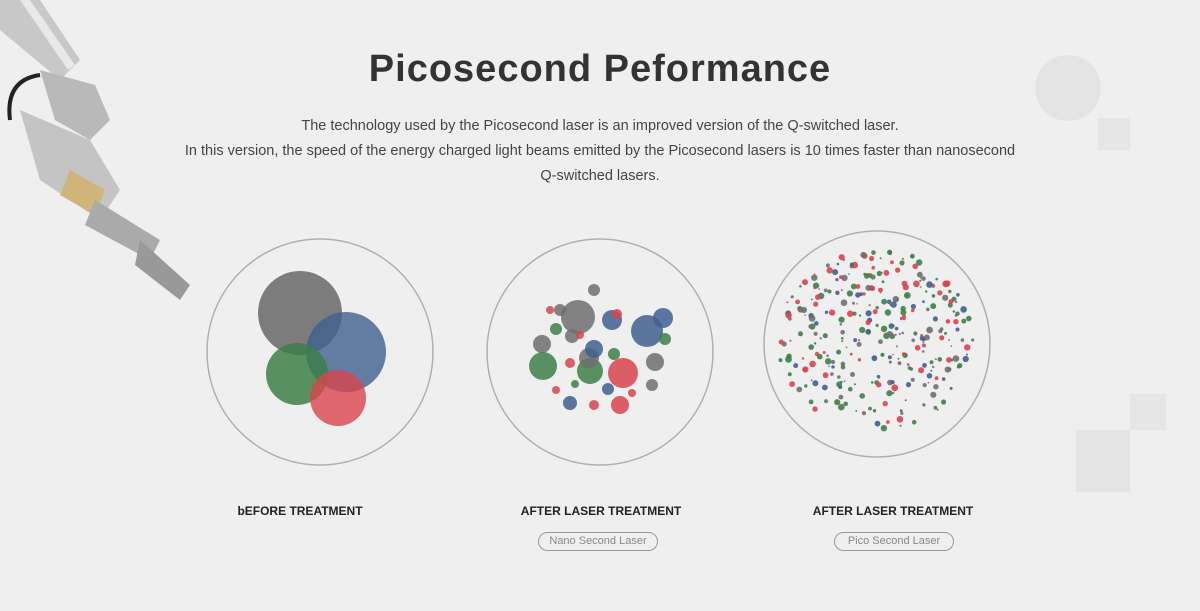  What do you see at coordinates (95, 150) in the screenshot?
I see `laser-handpiece-image` at bounding box center [95, 150].